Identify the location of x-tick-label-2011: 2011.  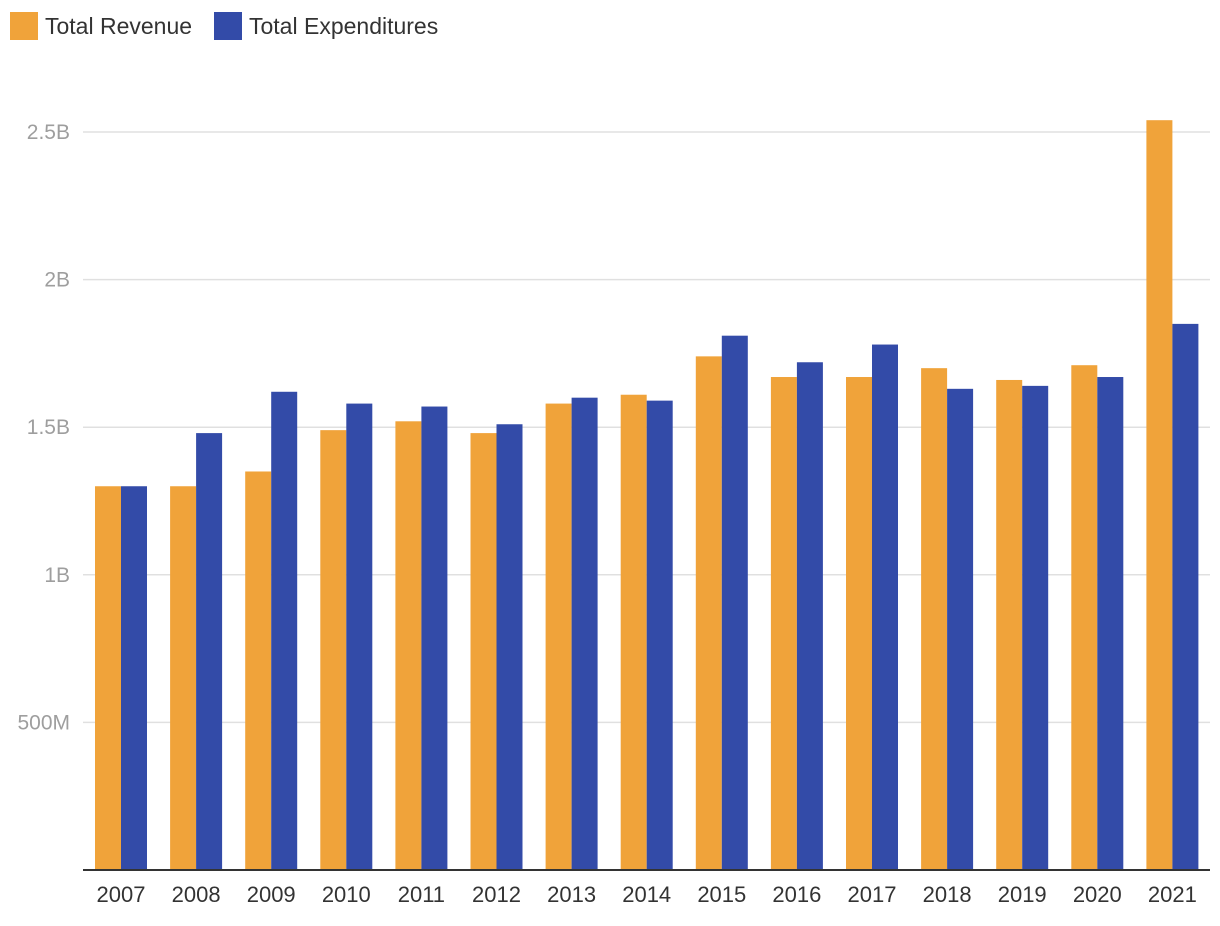
(421, 894).